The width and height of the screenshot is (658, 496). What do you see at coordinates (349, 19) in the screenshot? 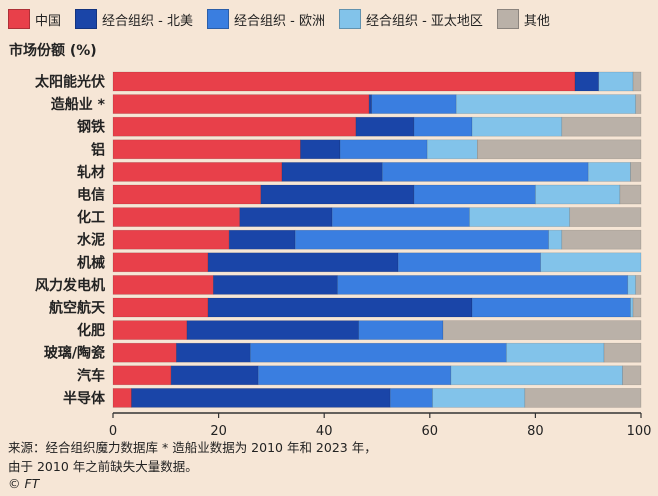
I see `legend-swatch-ap` at bounding box center [349, 19].